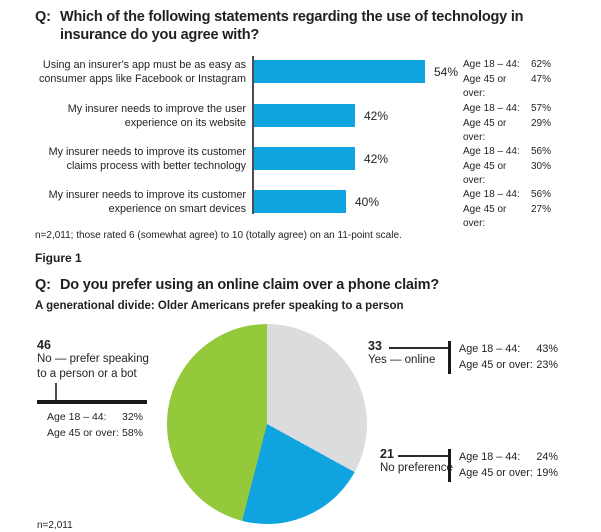 Image resolution: width=601 pixels, height=532 pixels. What do you see at coordinates (547, 457) in the screenshot?
I see `breakdown-value: 24%` at bounding box center [547, 457].